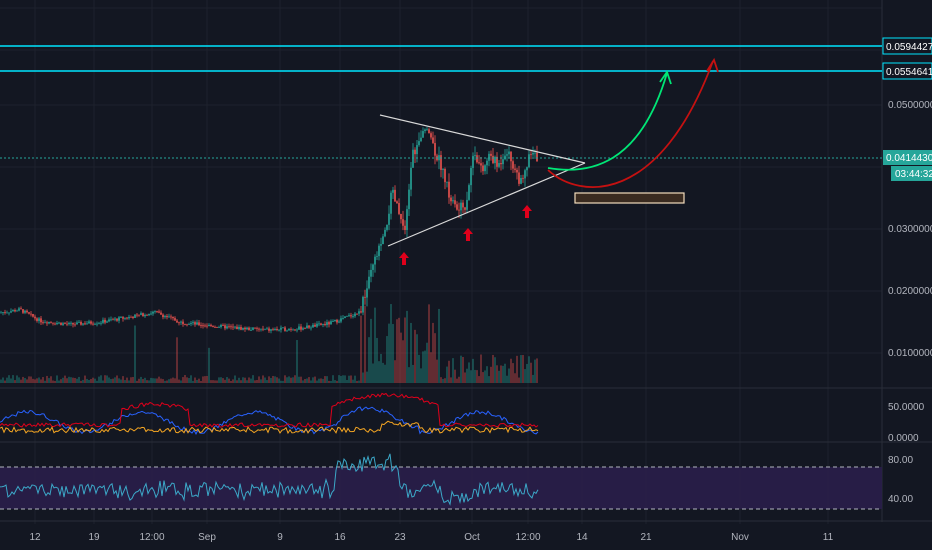 Image resolution: width=932 pixels, height=550 pixels. Describe the element at coordinates (527, 537) in the screenshot. I see `time-tick-label: 12:00` at that location.